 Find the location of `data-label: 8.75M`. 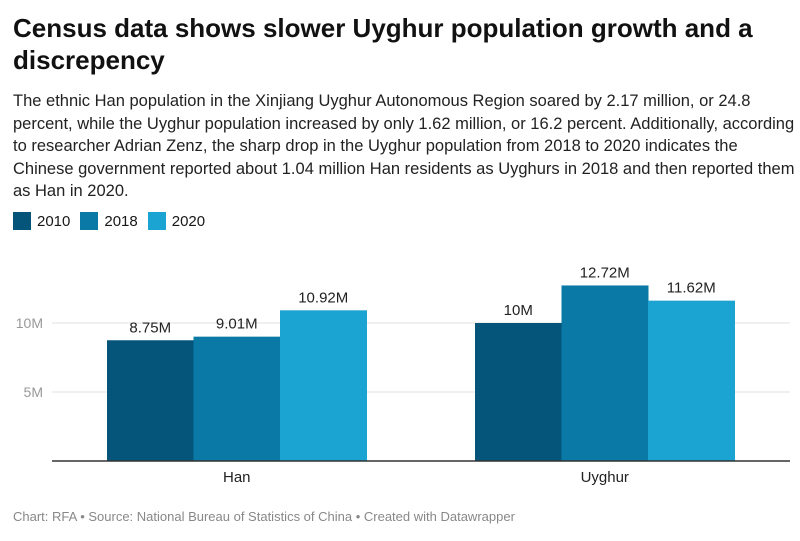

data-label: 8.75M is located at coordinates (150, 327).